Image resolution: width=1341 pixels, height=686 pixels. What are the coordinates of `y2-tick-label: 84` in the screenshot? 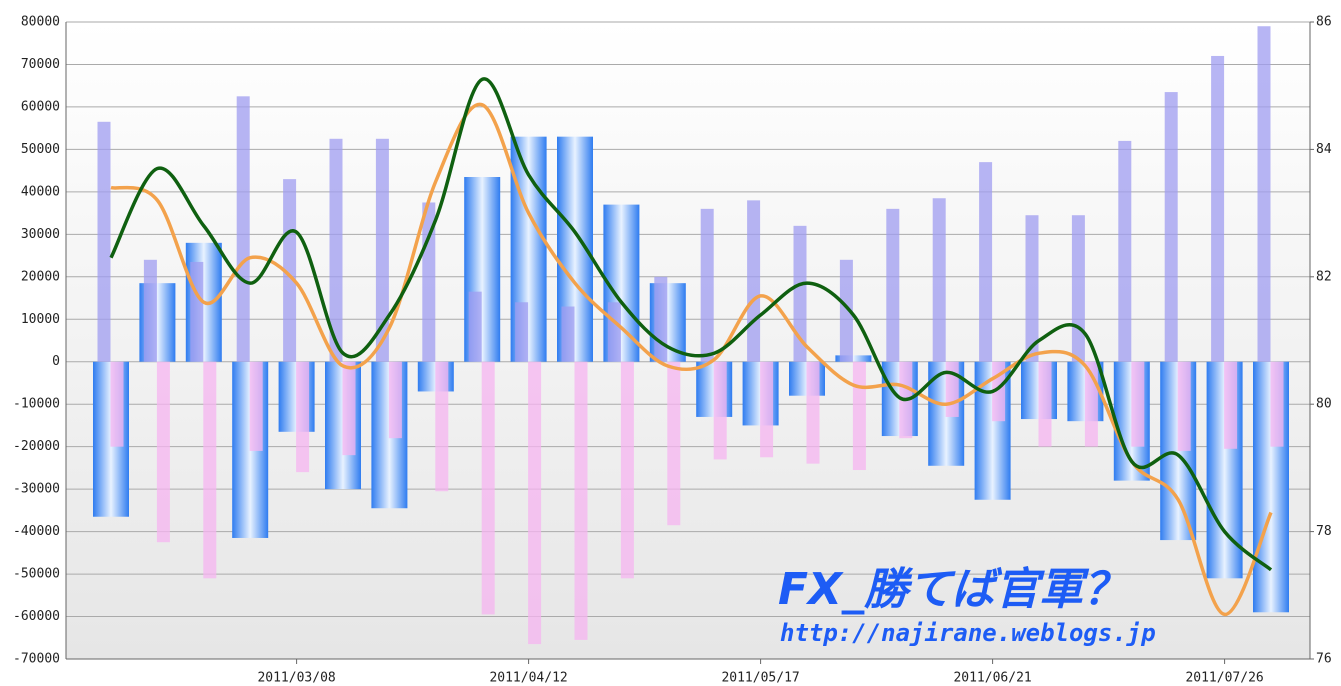 It's located at (1324, 149).